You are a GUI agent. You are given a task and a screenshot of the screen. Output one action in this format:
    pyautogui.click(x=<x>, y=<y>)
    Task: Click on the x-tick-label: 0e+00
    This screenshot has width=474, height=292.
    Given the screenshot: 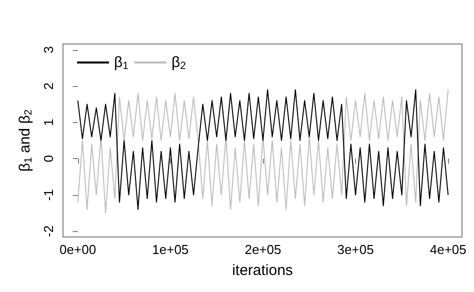 What is the action you would take?
    pyautogui.click(x=78, y=249)
    